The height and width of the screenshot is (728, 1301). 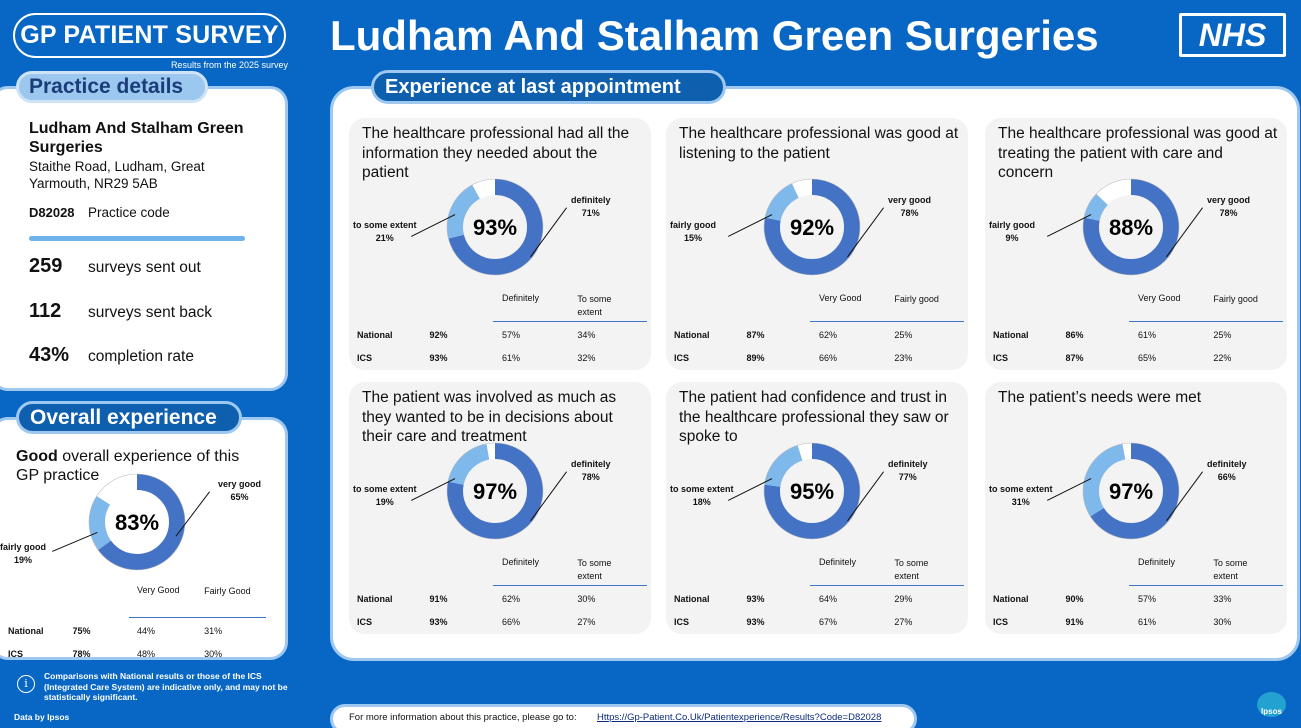 I want to click on donut-chart: 83%, so click(x=137, y=522).